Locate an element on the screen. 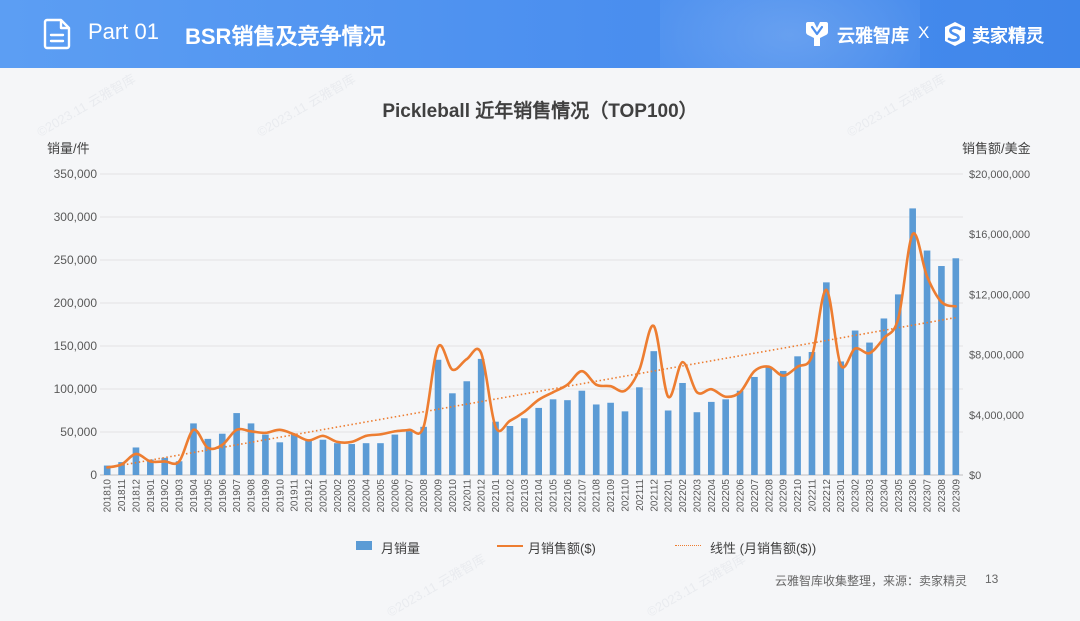  legend-swatch-bar is located at coordinates (364, 545).